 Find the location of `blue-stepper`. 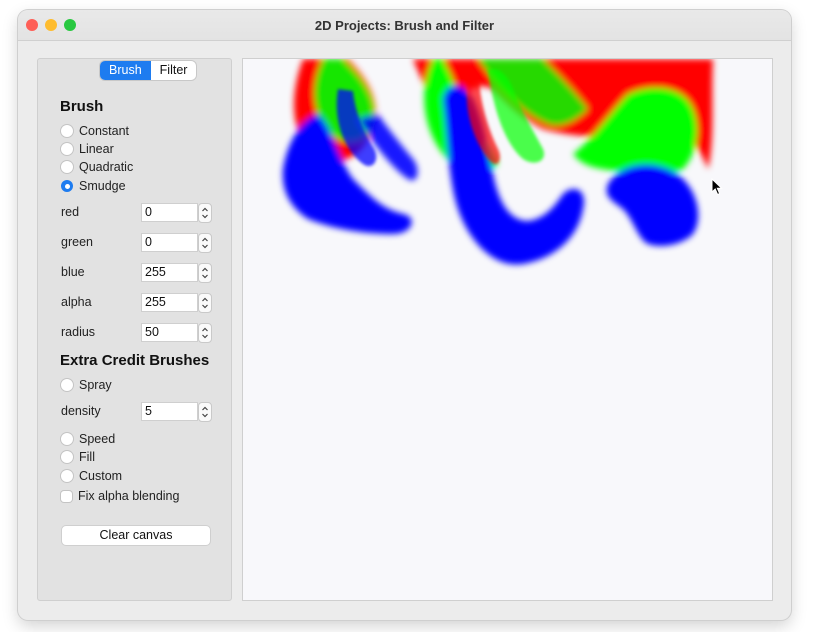

blue-stepper is located at coordinates (205, 273).